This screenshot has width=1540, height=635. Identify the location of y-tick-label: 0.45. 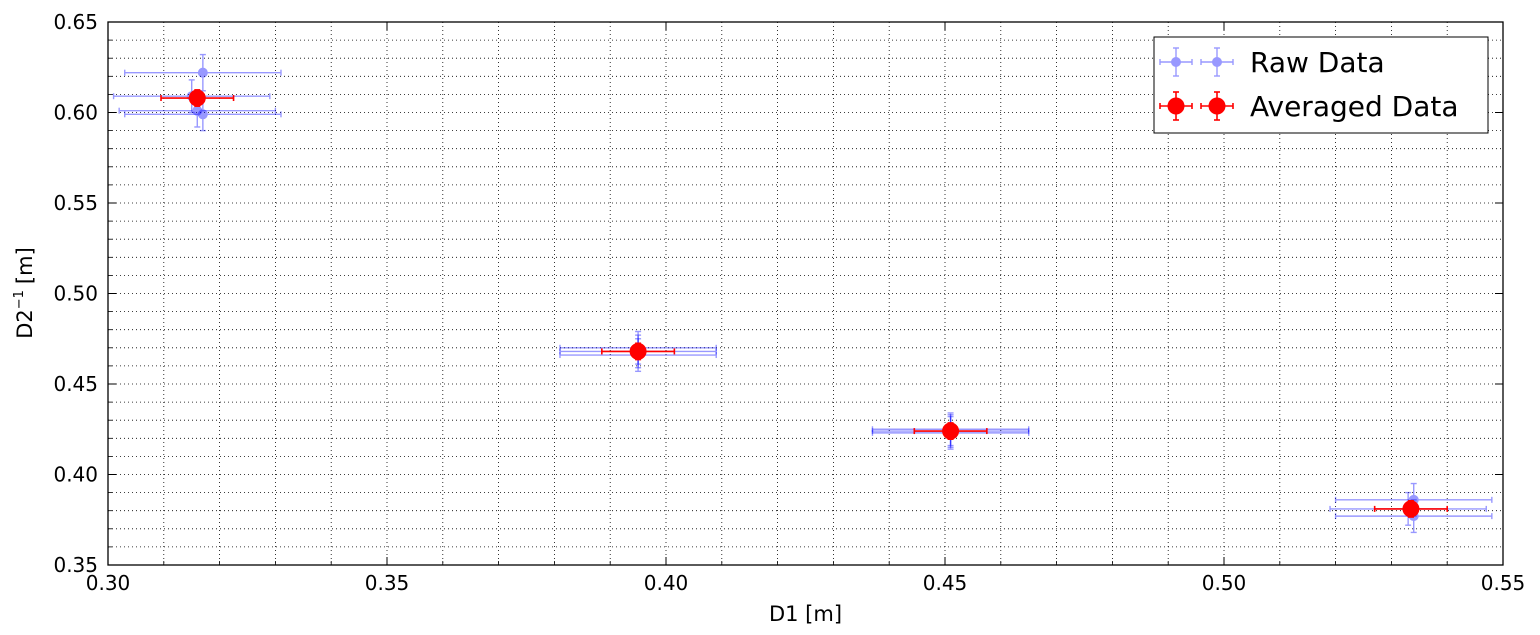
(75, 384).